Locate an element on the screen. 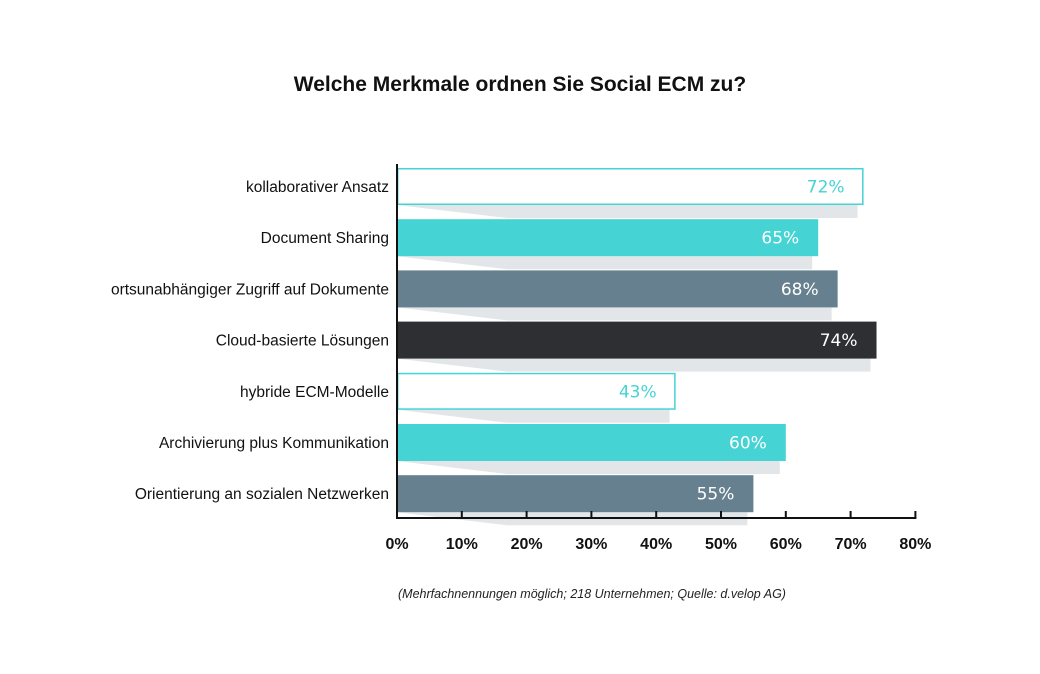  value-label: 60% is located at coordinates (748, 444).